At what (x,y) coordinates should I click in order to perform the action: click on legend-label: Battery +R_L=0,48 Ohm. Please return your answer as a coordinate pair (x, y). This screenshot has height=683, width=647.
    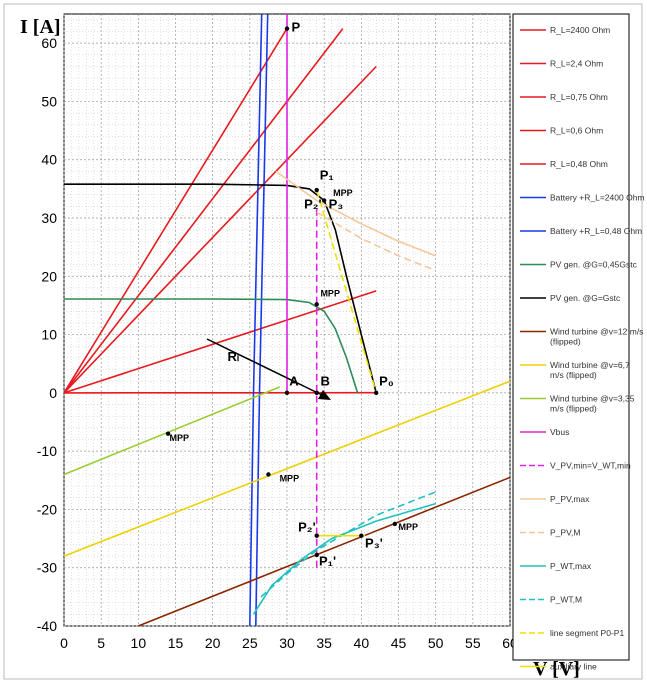
    Looking at the image, I should click on (596, 231).